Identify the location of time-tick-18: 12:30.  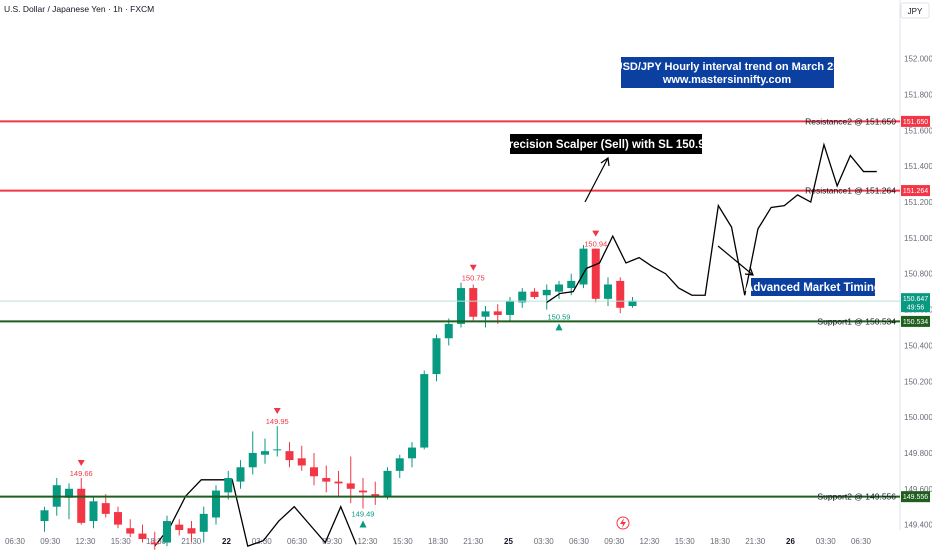
(649, 541).